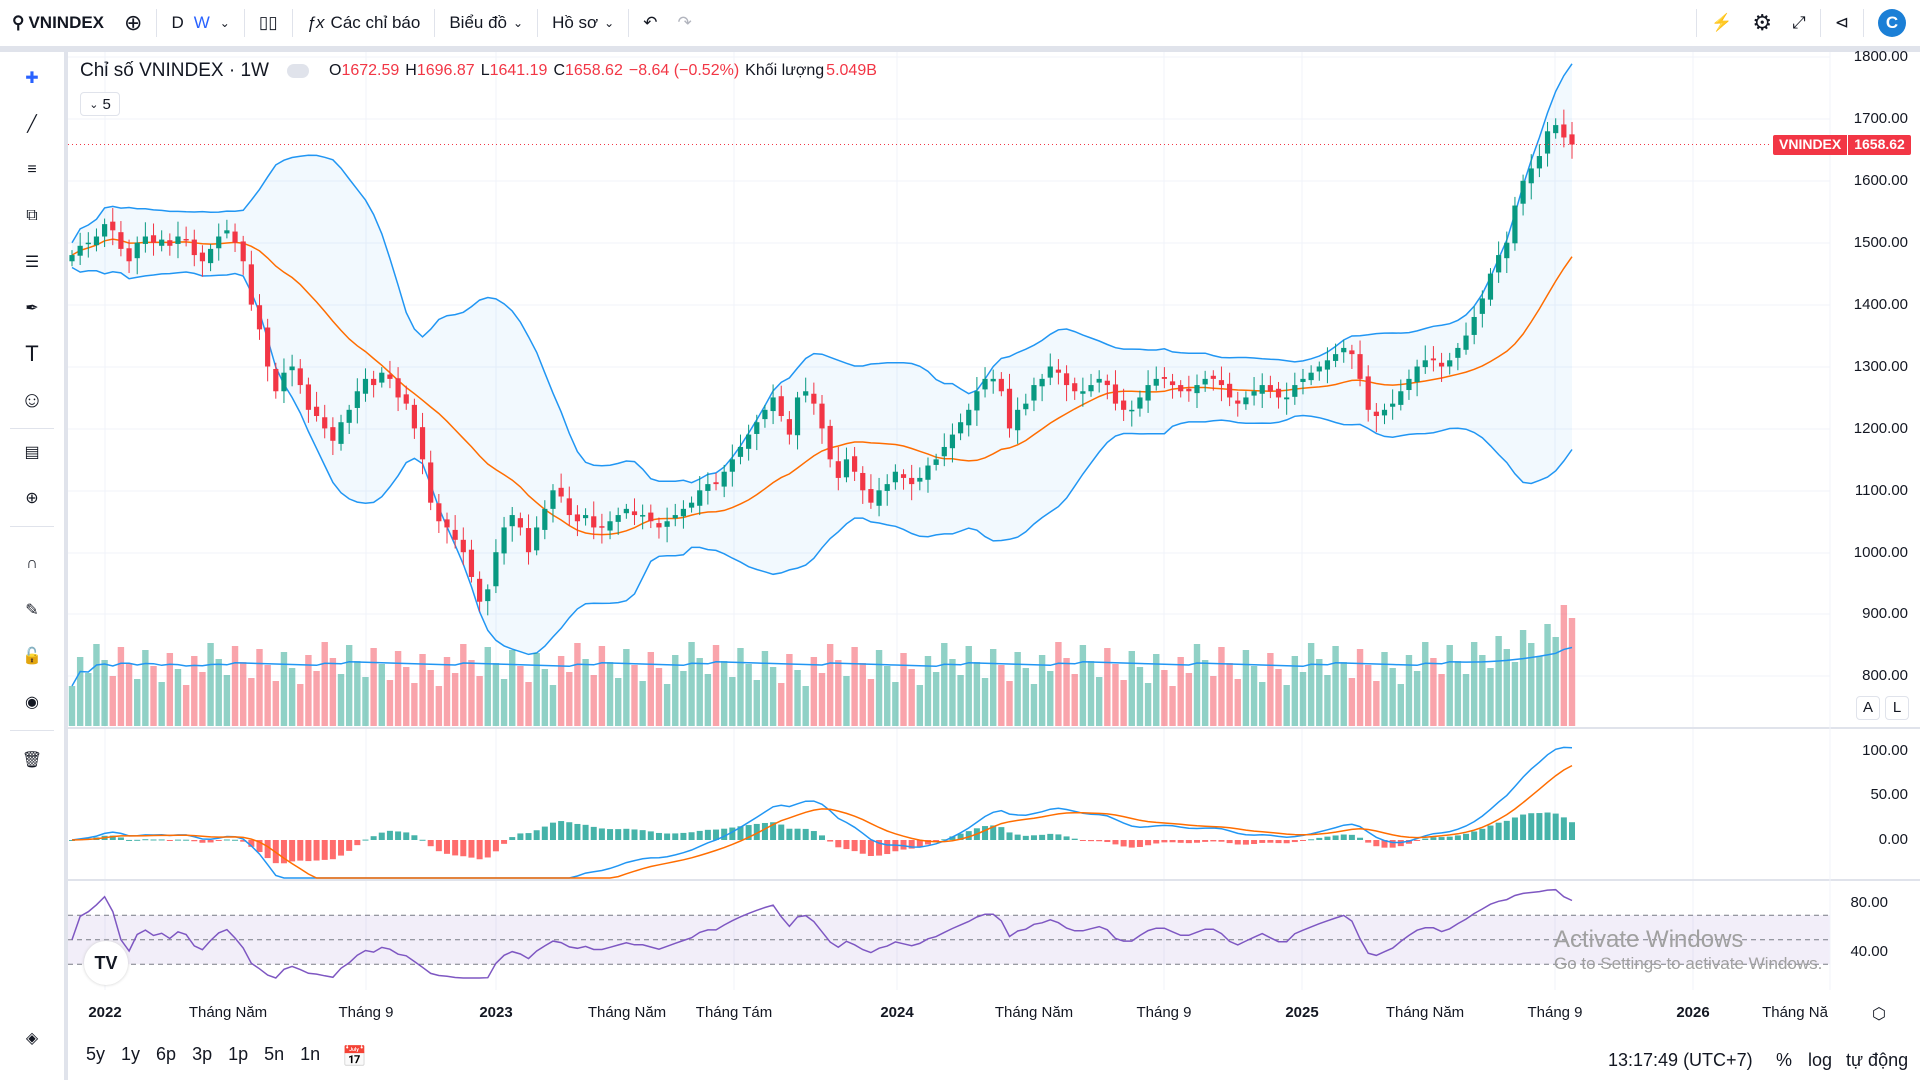 The width and height of the screenshot is (1920, 1080). Describe the element at coordinates (315, 22) in the screenshot. I see `fx-icon: ƒx` at that location.